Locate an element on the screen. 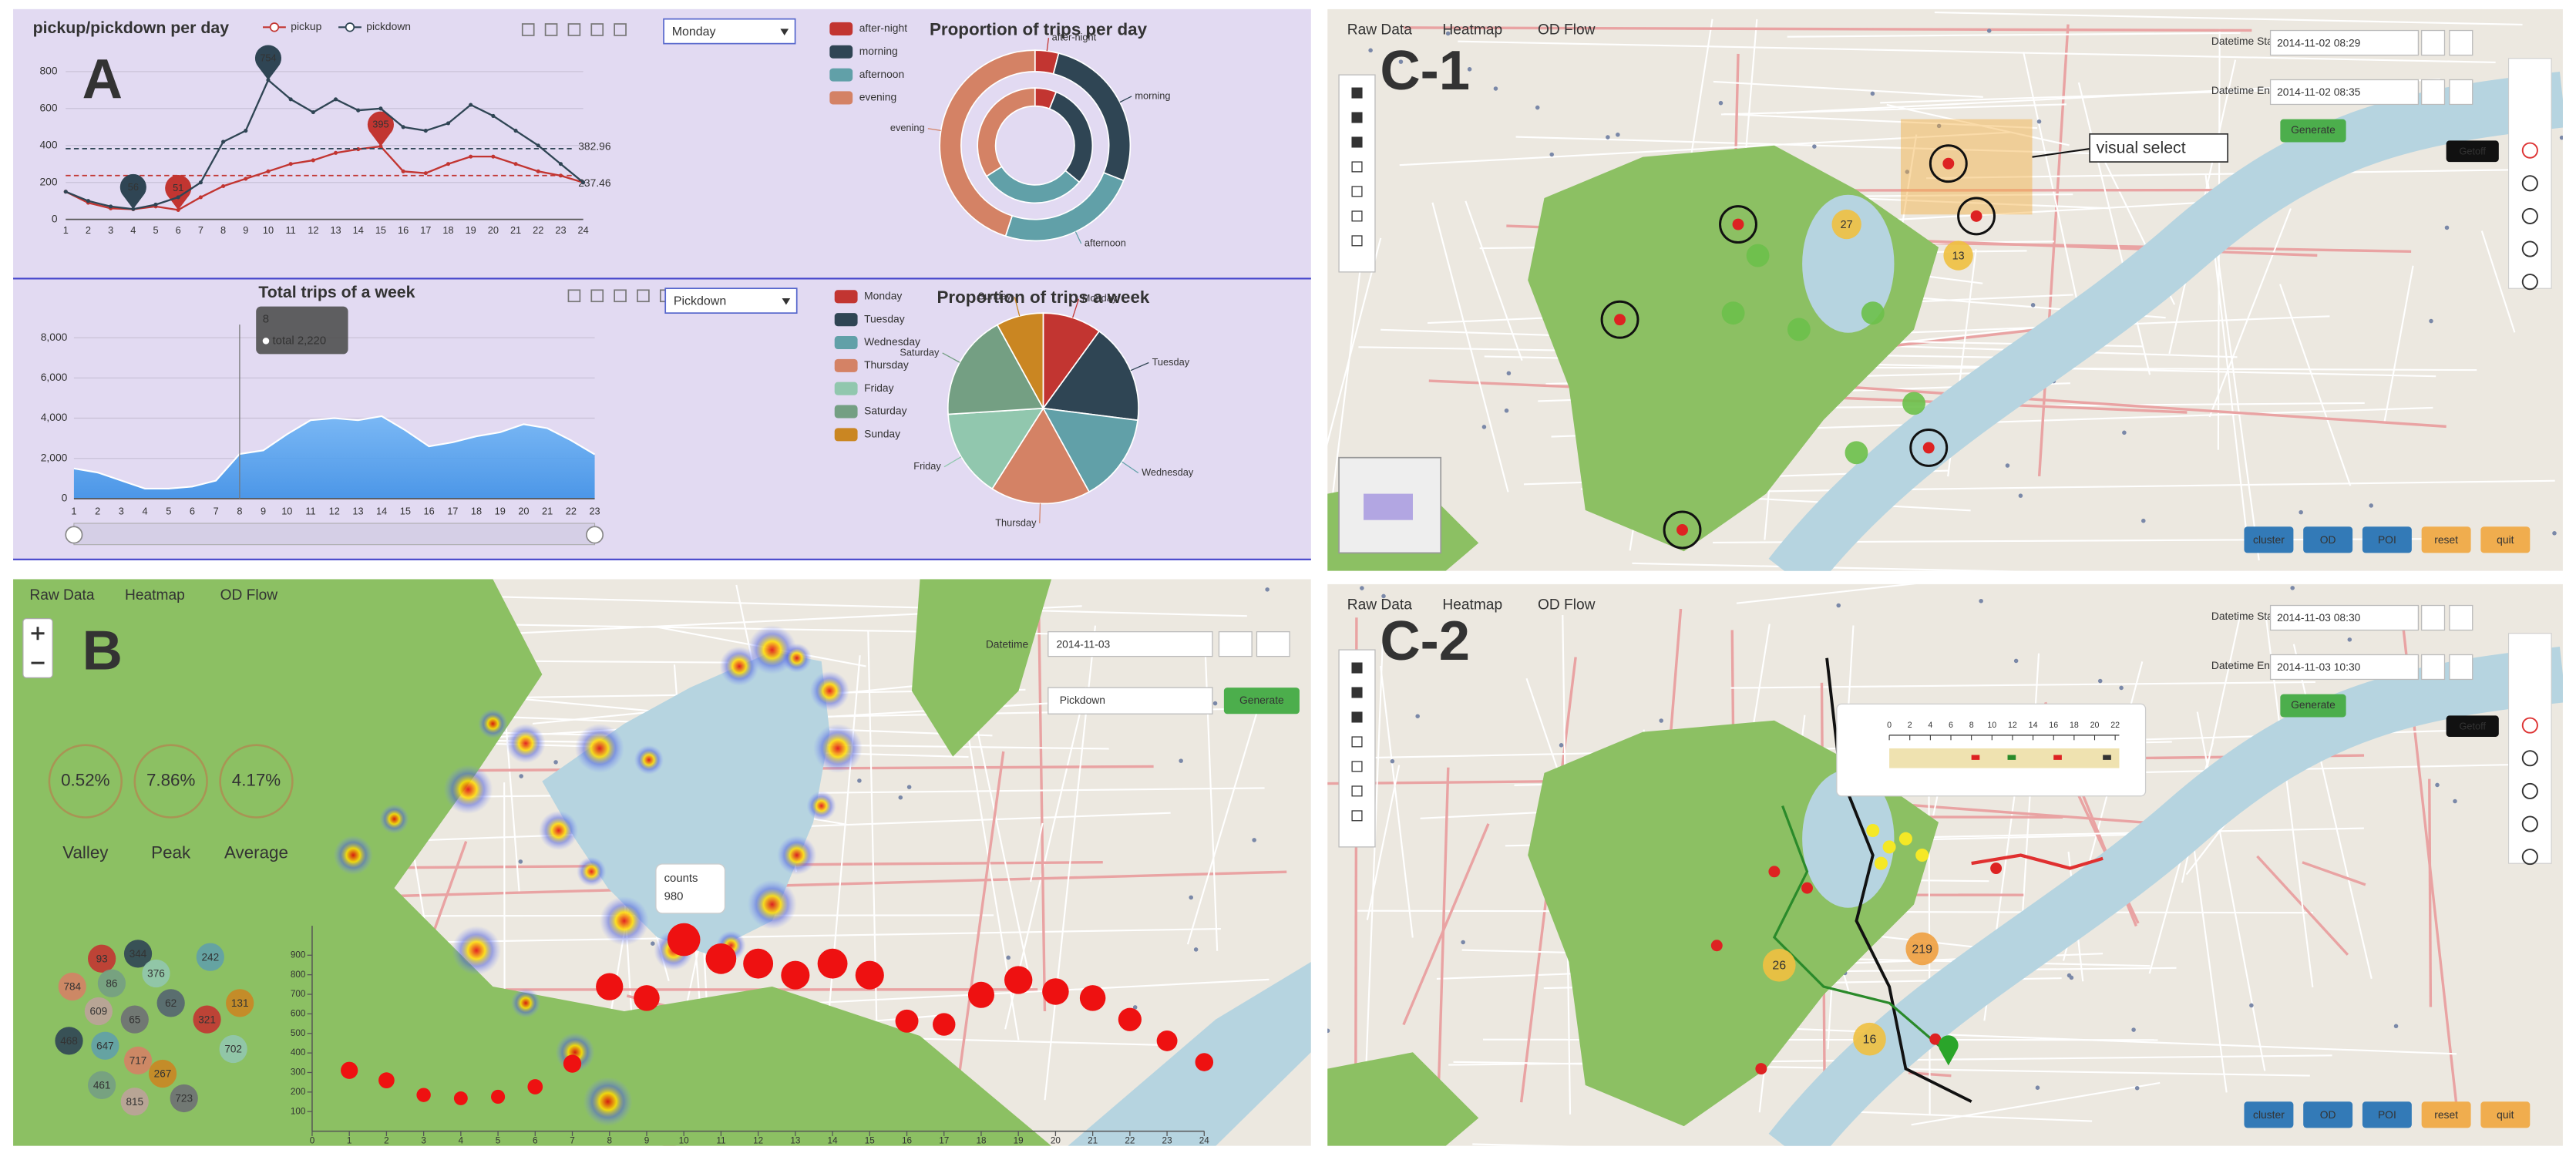 The width and height of the screenshot is (2576, 1160). cluster-count: 93 is located at coordinates (102, 958).